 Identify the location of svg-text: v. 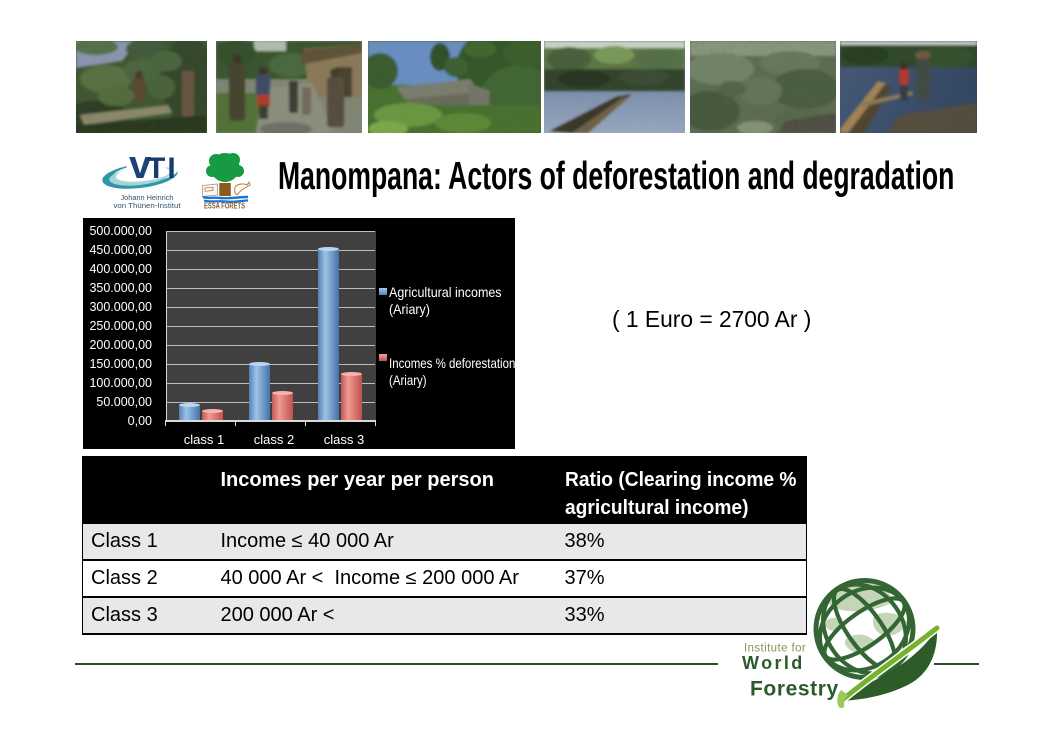
(140, 168).